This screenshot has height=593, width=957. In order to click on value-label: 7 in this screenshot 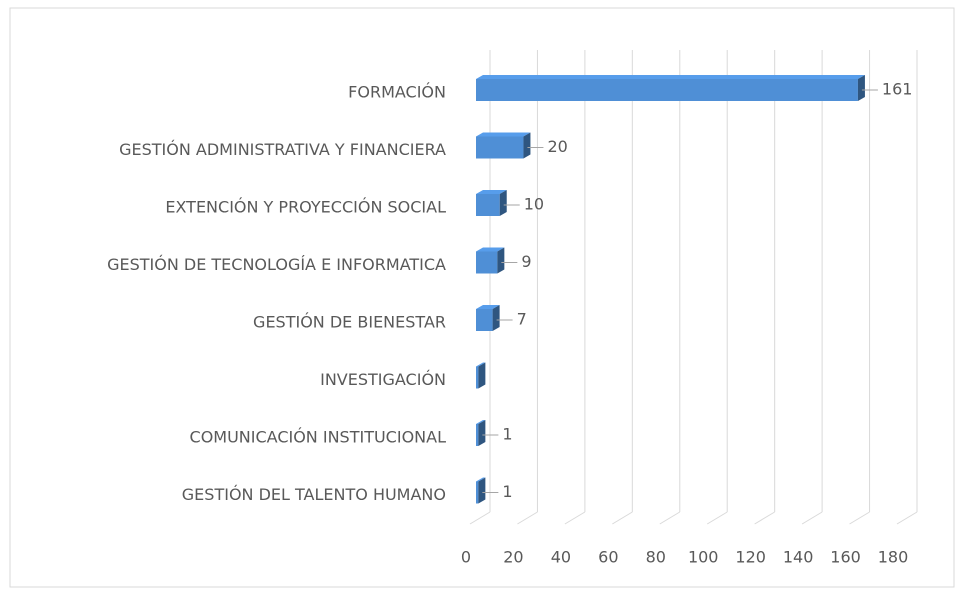, I will do `click(522, 319)`.